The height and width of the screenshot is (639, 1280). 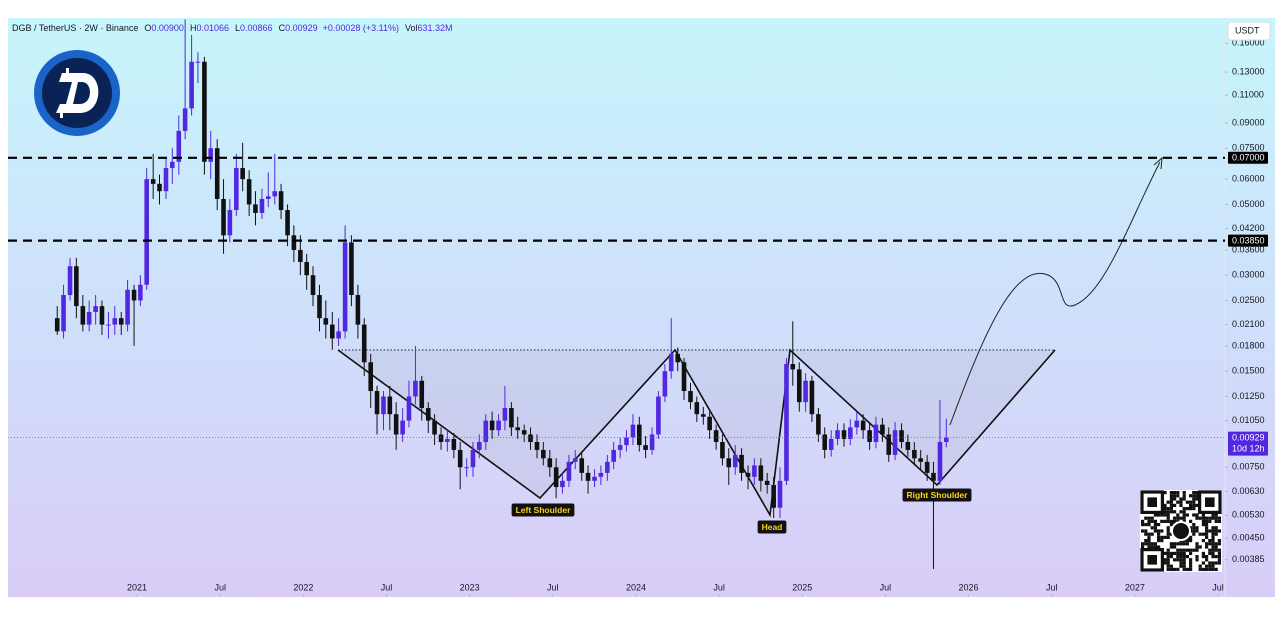 I want to click on y-tick-label: 0.16000, so click(x=1248, y=43).